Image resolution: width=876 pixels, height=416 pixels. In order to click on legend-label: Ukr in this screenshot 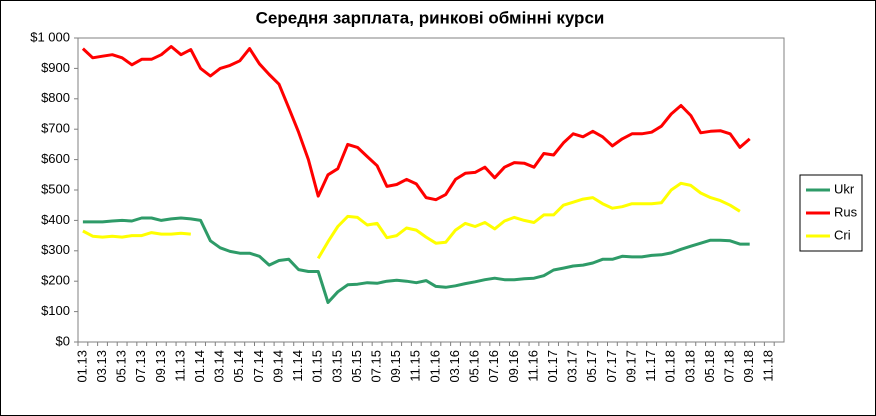, I will do `click(844, 188)`.